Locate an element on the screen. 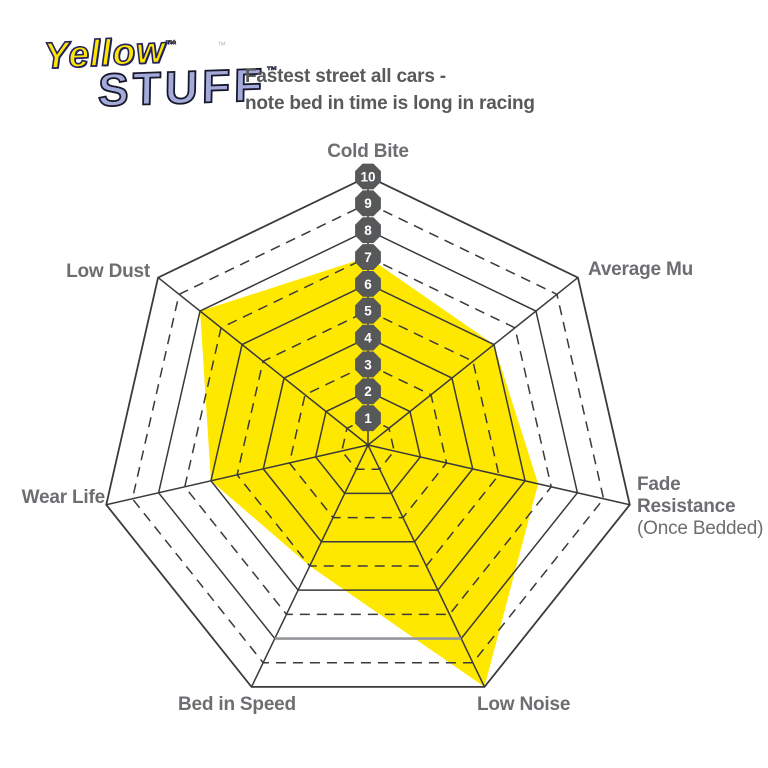 The image size is (768, 768). scale-badge-label-10: 10 is located at coordinates (367, 176).